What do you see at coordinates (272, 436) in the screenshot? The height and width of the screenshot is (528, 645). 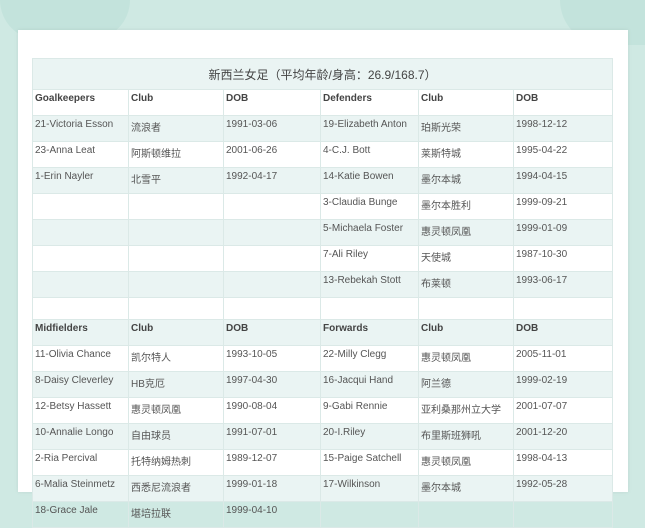 I see `dob-cell: 1991-07-01` at bounding box center [272, 436].